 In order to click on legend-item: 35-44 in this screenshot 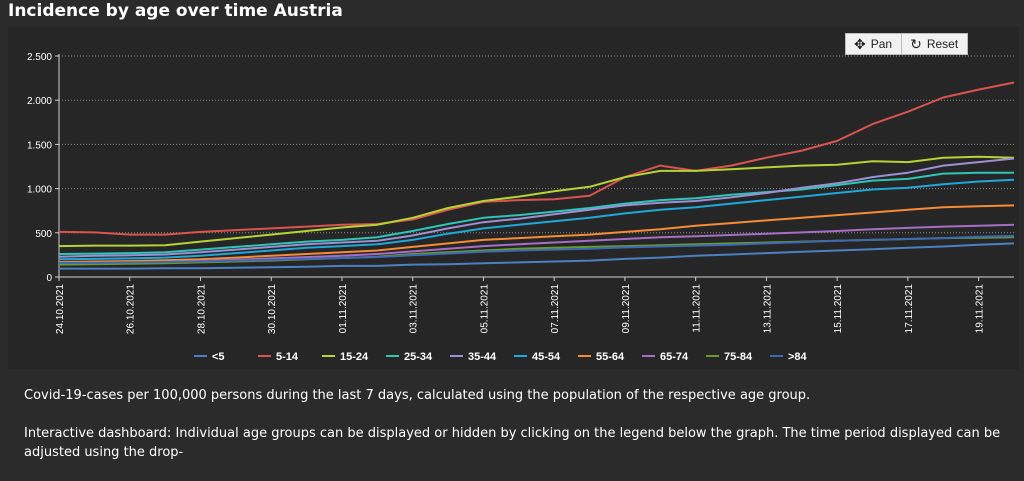, I will do `click(482, 357)`.